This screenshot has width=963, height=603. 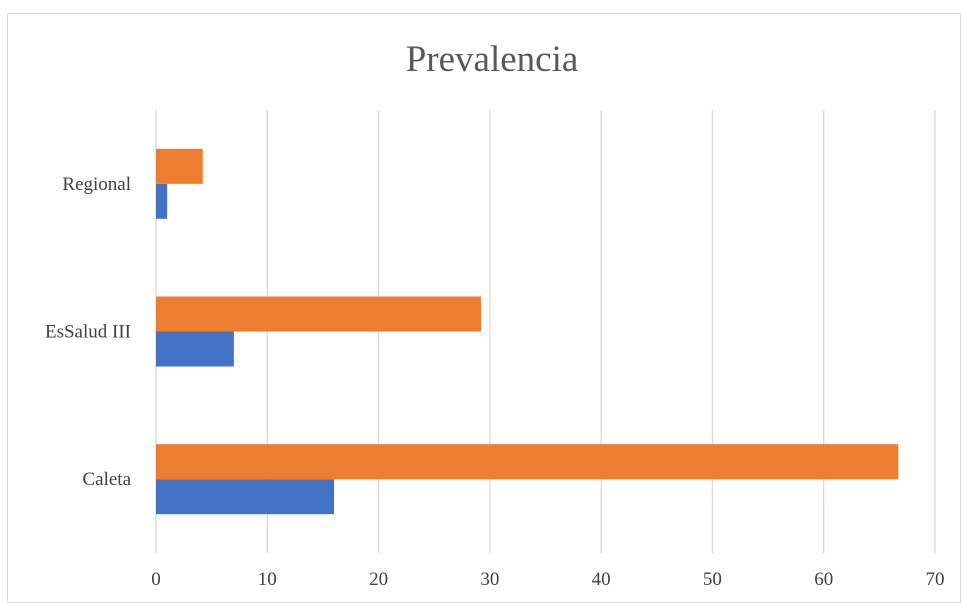 I want to click on x-tick-label: 20, so click(x=378, y=579).